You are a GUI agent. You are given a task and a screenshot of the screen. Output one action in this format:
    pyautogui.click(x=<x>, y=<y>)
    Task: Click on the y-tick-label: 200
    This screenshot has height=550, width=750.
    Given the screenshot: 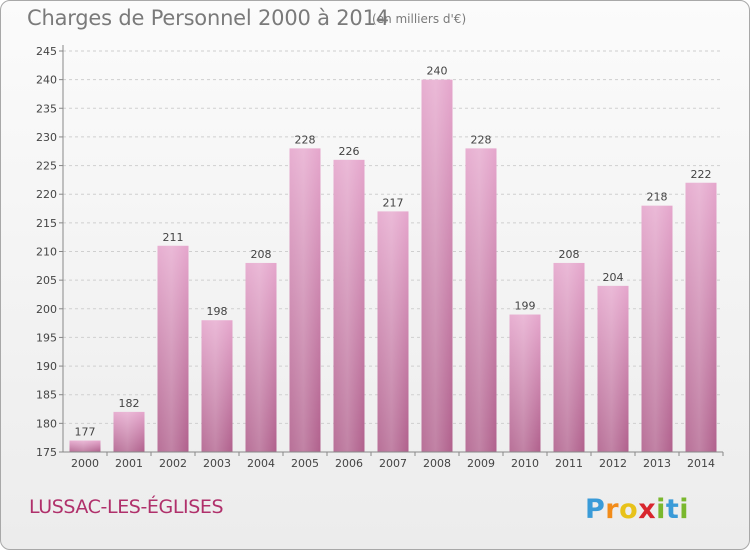 What is the action you would take?
    pyautogui.click(x=46, y=309)
    